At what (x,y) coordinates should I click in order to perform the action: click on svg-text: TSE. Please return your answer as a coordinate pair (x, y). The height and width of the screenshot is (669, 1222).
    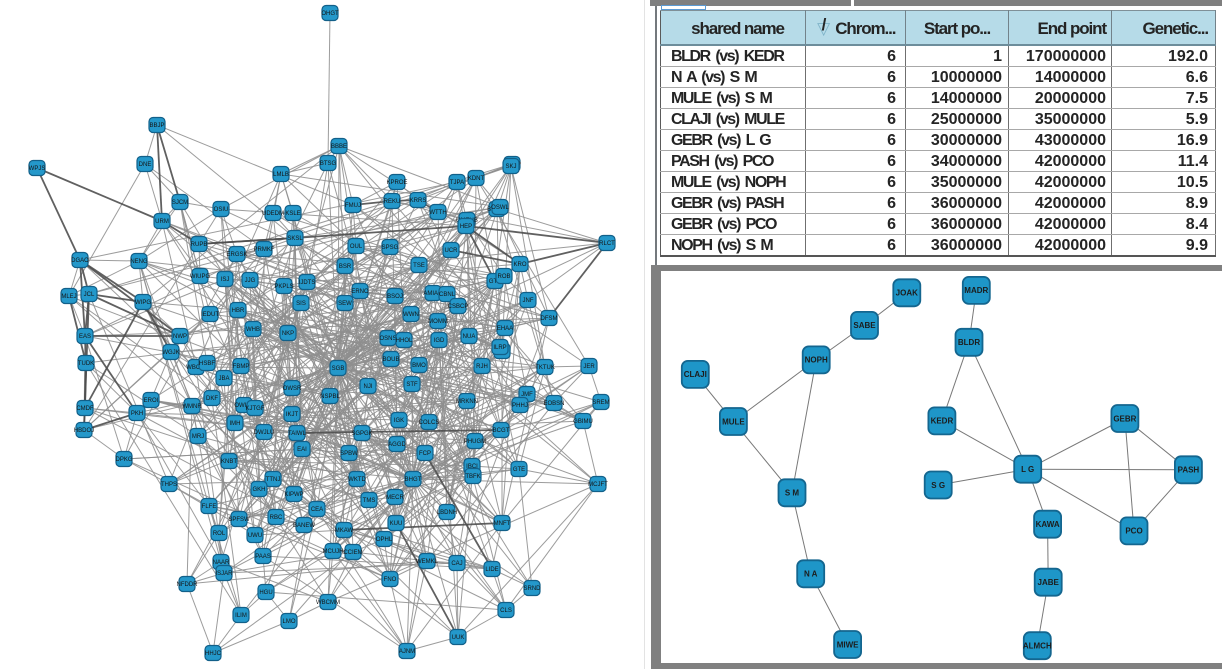
    Looking at the image, I should click on (419, 266).